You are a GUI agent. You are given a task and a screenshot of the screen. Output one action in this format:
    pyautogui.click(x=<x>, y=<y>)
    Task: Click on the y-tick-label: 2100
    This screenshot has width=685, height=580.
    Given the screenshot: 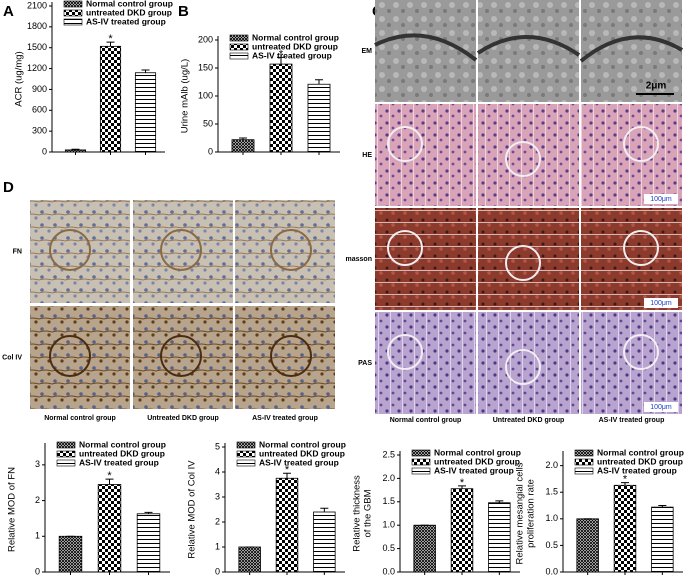 What is the action you would take?
    pyautogui.click(x=37, y=5)
    